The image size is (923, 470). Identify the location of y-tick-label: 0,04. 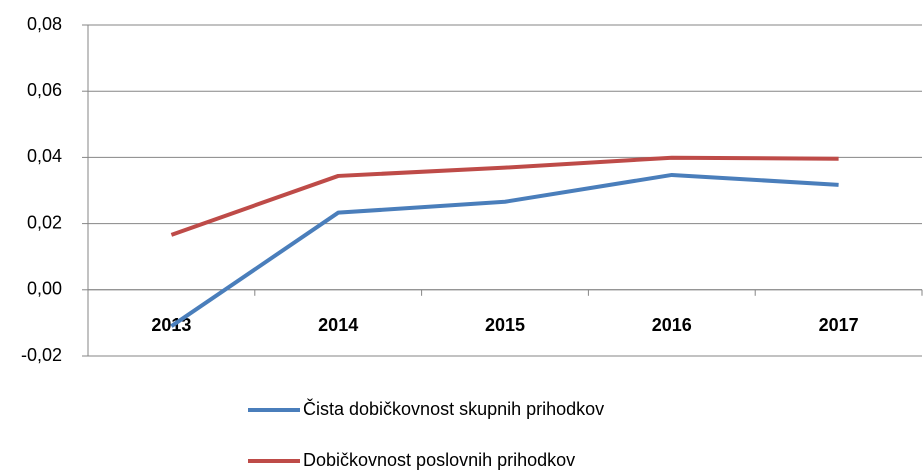
(44, 156).